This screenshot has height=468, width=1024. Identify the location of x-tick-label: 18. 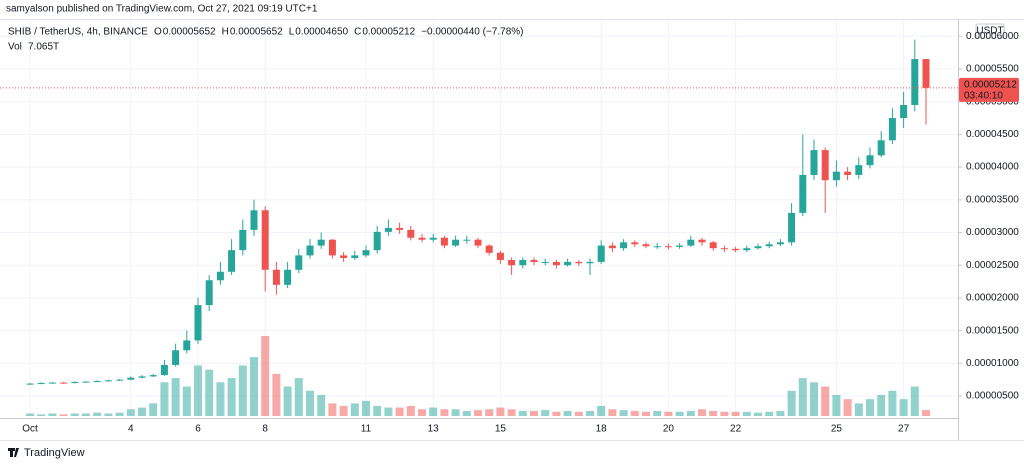
(602, 429).